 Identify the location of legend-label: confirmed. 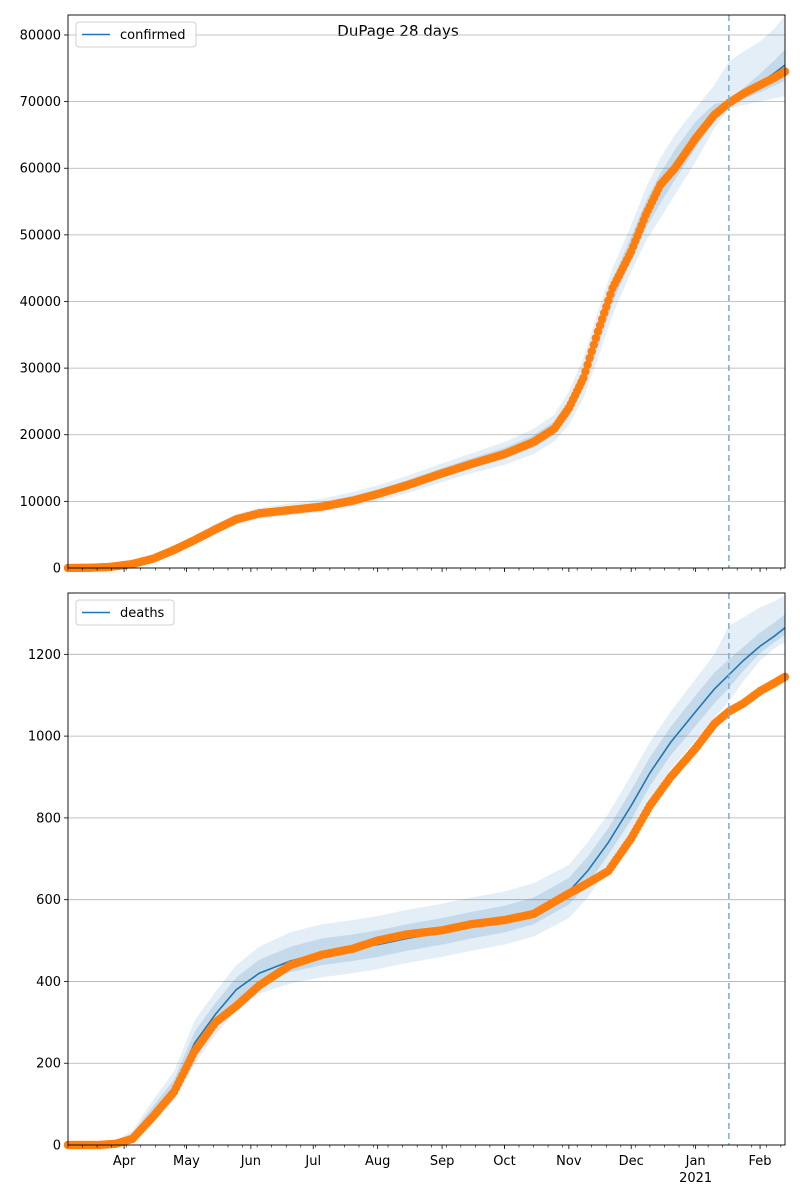
(153, 35).